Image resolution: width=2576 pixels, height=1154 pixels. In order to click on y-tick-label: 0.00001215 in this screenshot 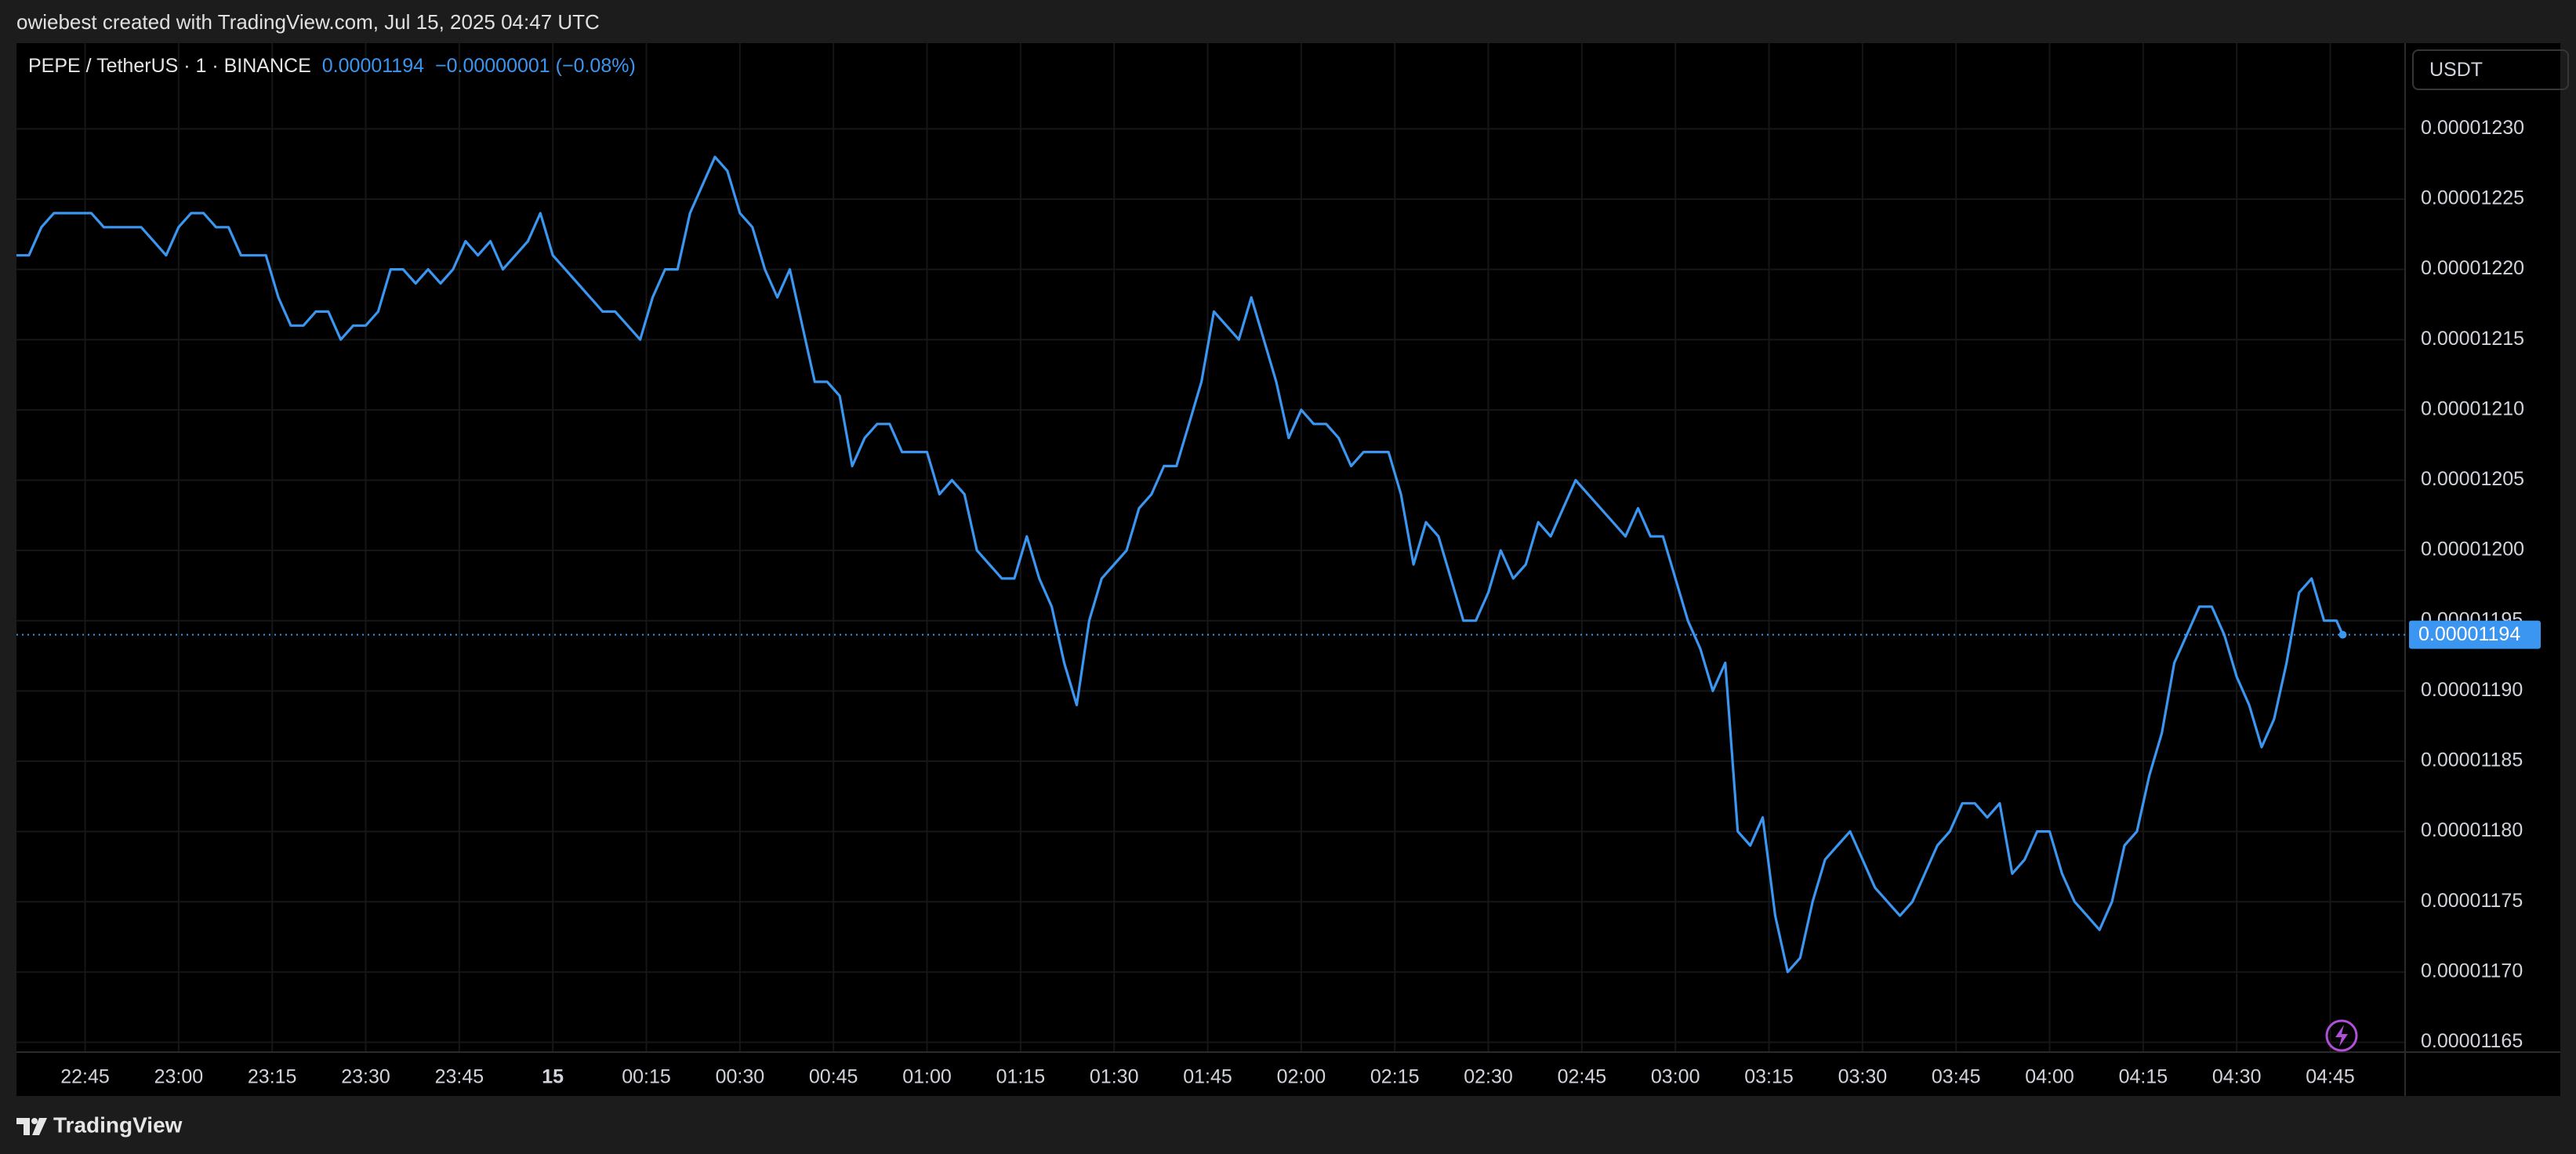, I will do `click(2472, 339)`.